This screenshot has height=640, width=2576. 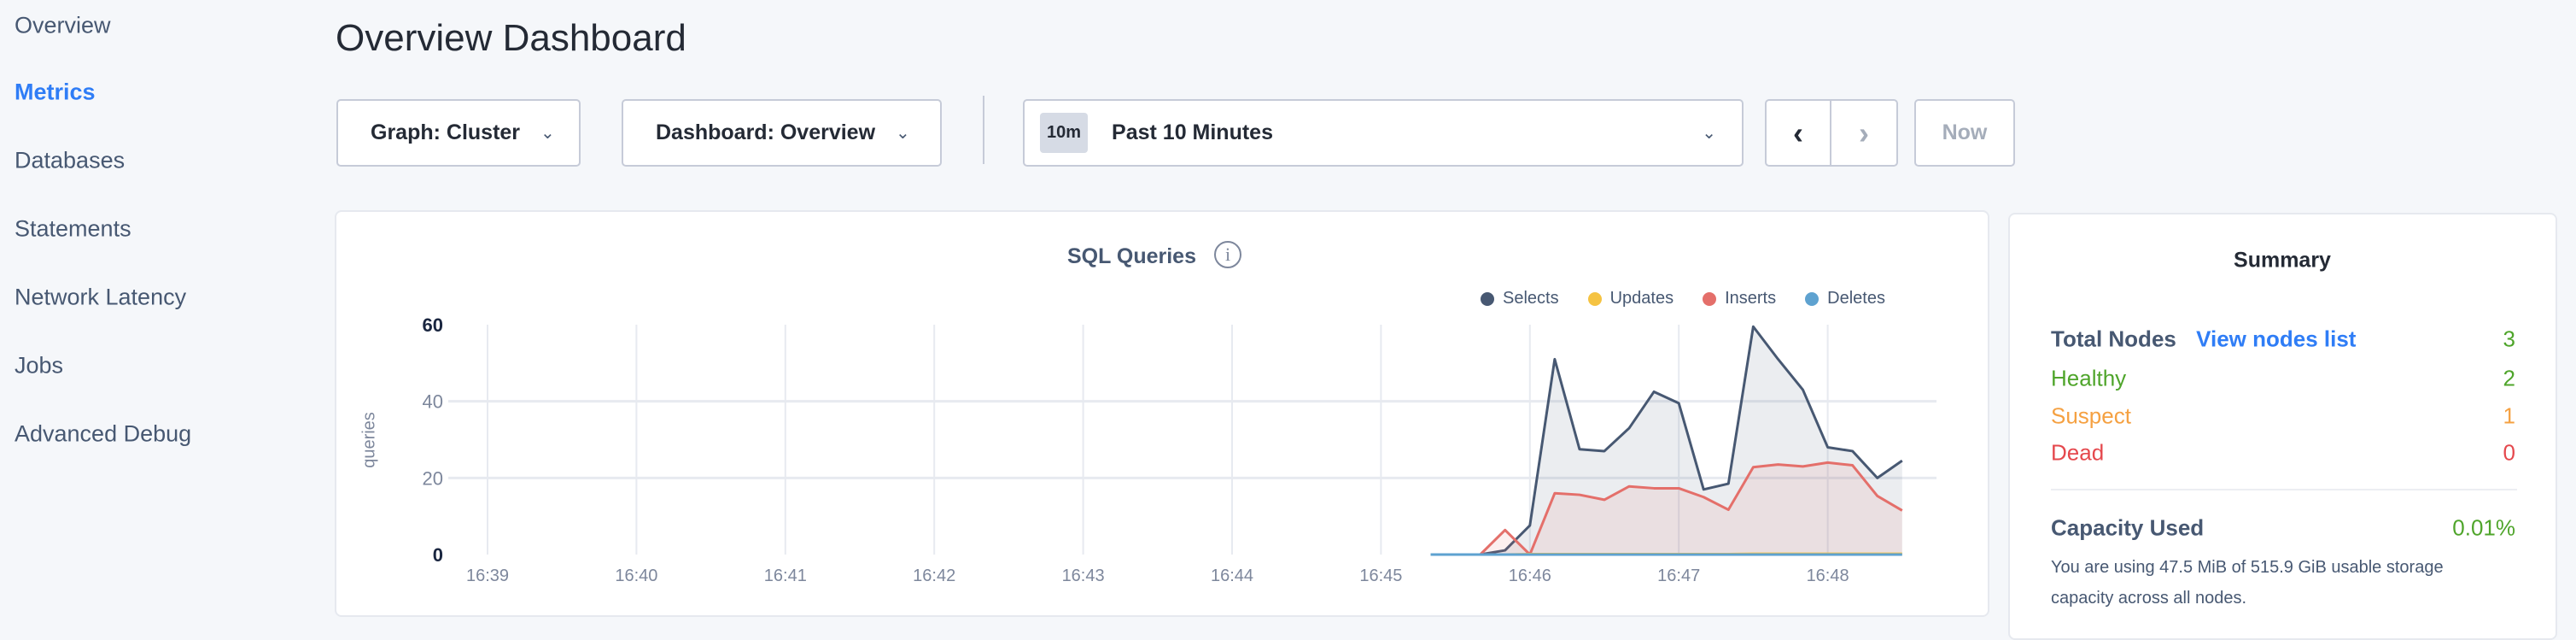 What do you see at coordinates (766, 132) in the screenshot?
I see `dashboard-select-label: Dashboard: Overview` at bounding box center [766, 132].